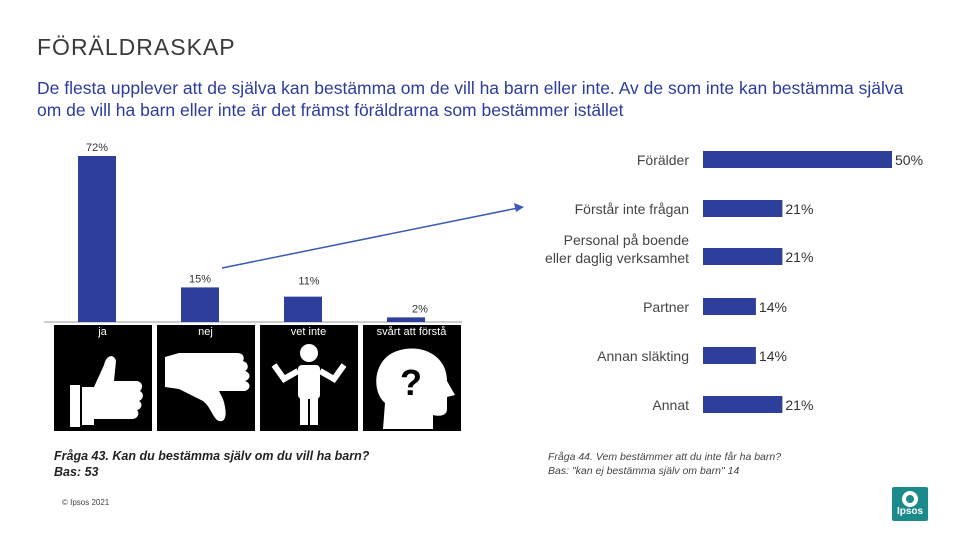  I want to click on hbar-category-label-3: Partner, so click(666, 307).